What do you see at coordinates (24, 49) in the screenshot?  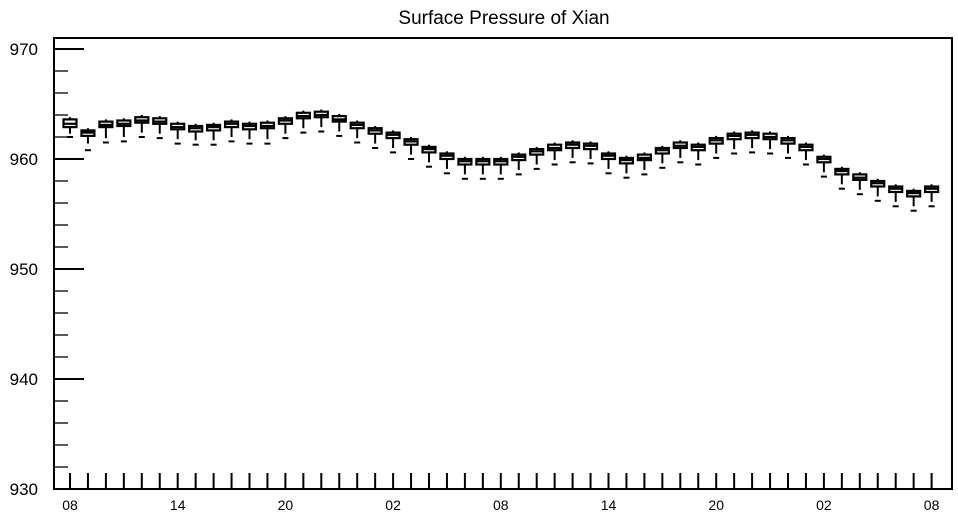 I see `y-tick-label: 970` at bounding box center [24, 49].